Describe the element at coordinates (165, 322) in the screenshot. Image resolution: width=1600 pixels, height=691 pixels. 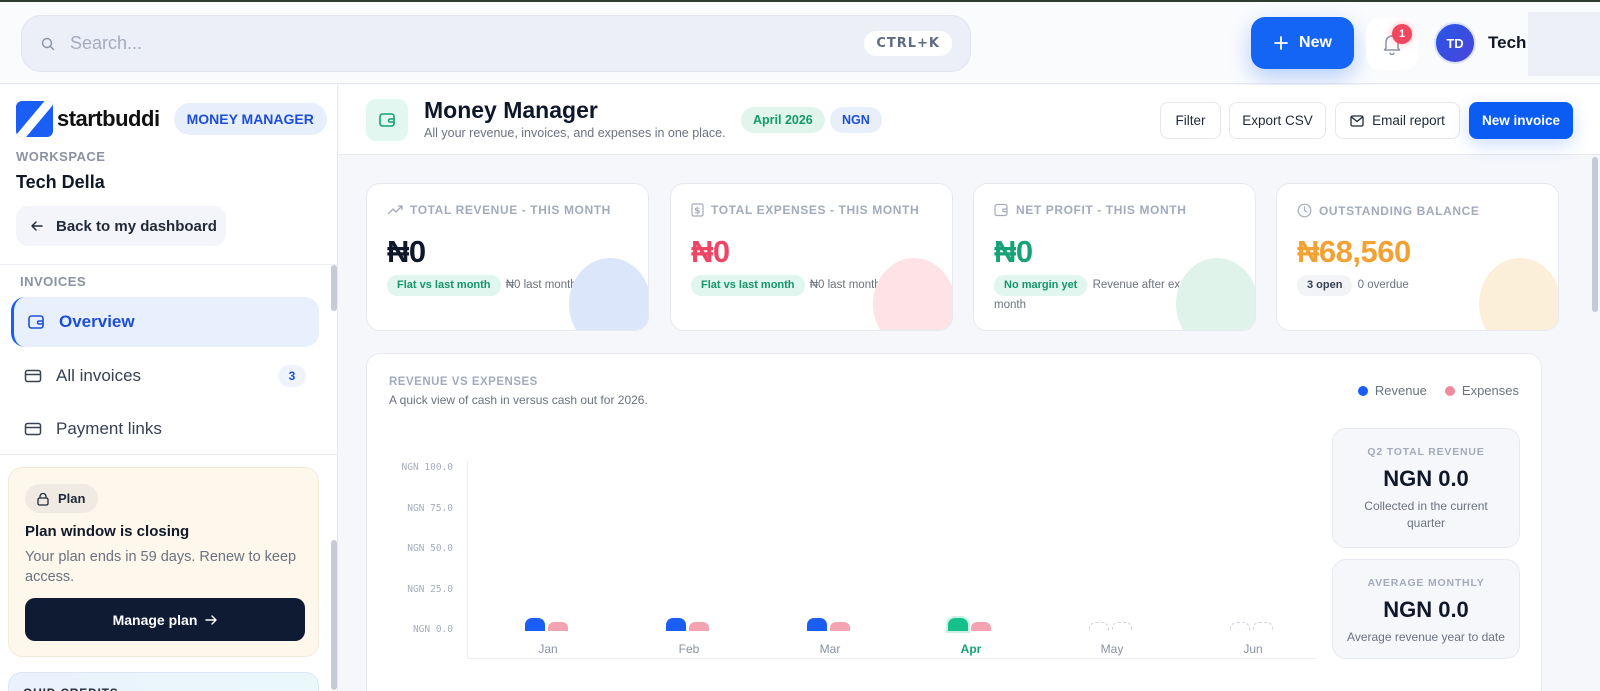
I see `sidebar-item-overview: Overview` at that location.